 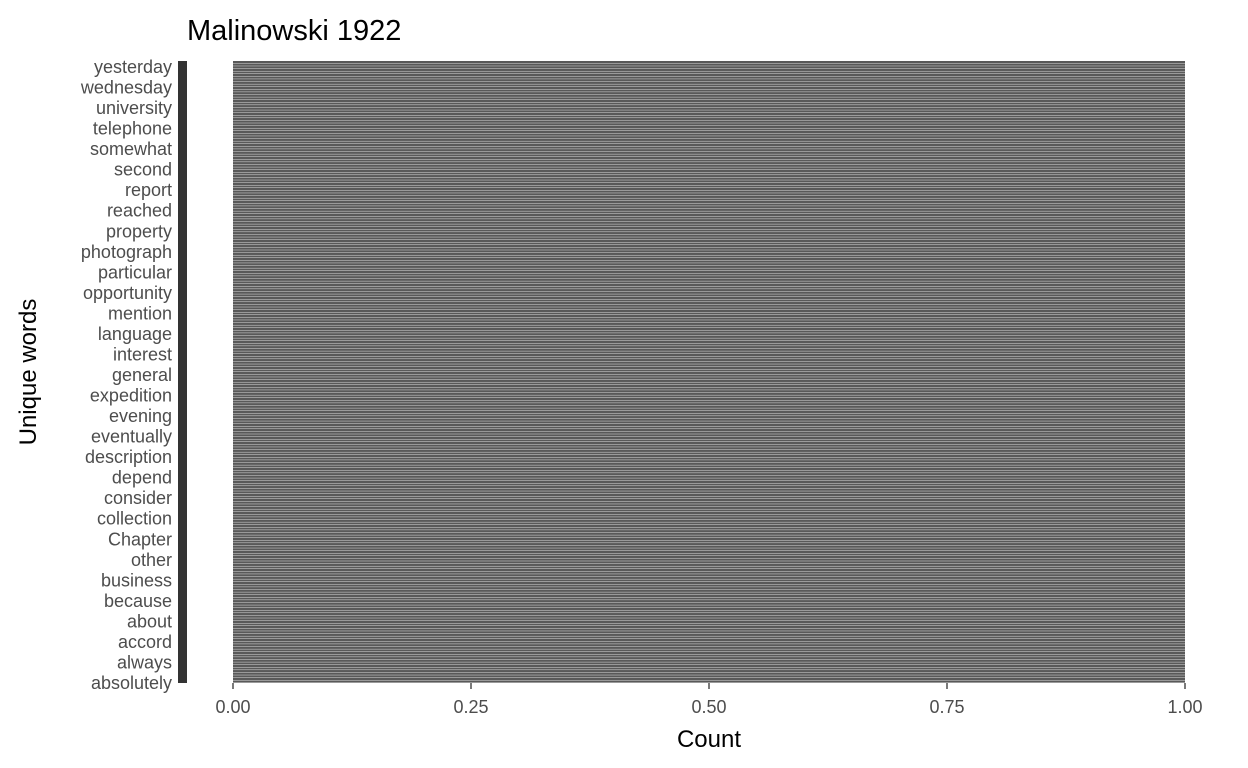 What do you see at coordinates (131, 396) in the screenshot?
I see `word-tick-label: expedition` at bounding box center [131, 396].